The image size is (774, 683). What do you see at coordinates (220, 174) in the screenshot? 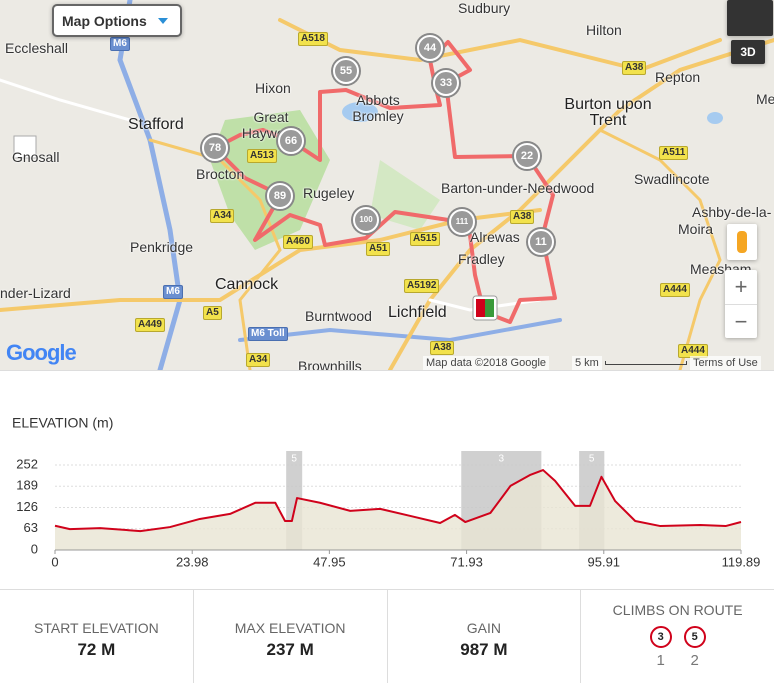
I see `town-label: Brocton` at bounding box center [220, 174].